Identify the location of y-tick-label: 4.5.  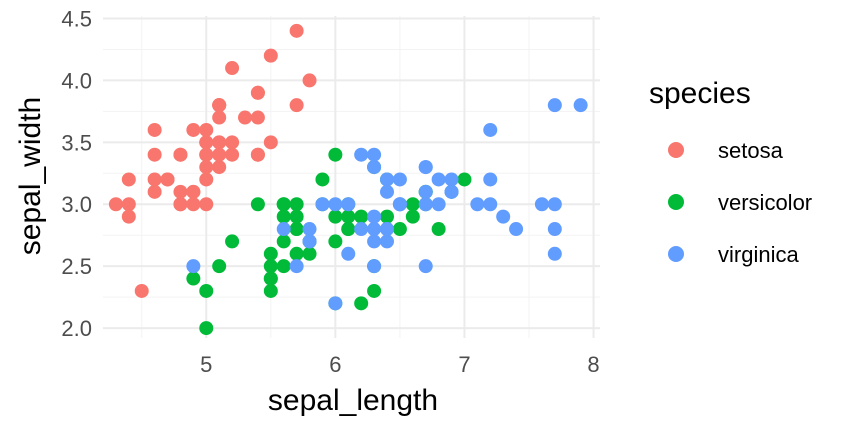
(76, 18).